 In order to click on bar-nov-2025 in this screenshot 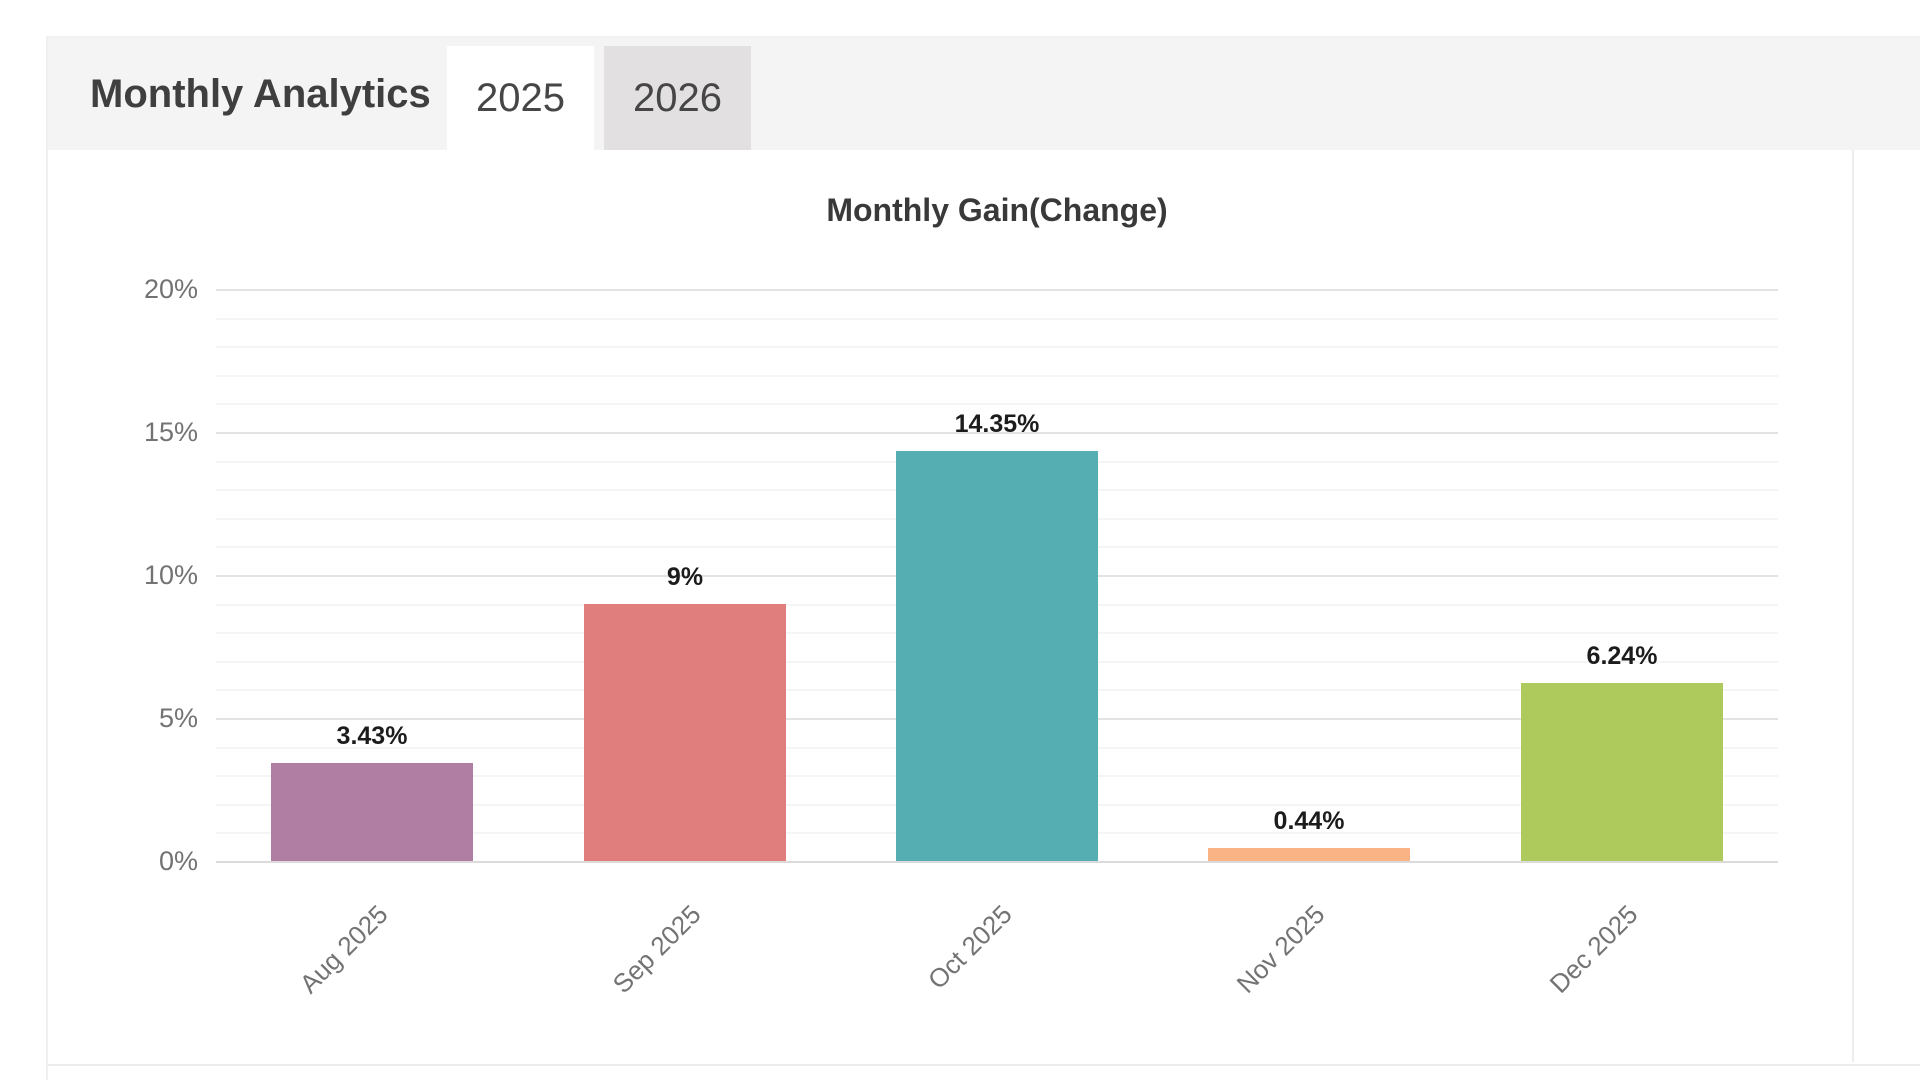, I will do `click(1309, 854)`.